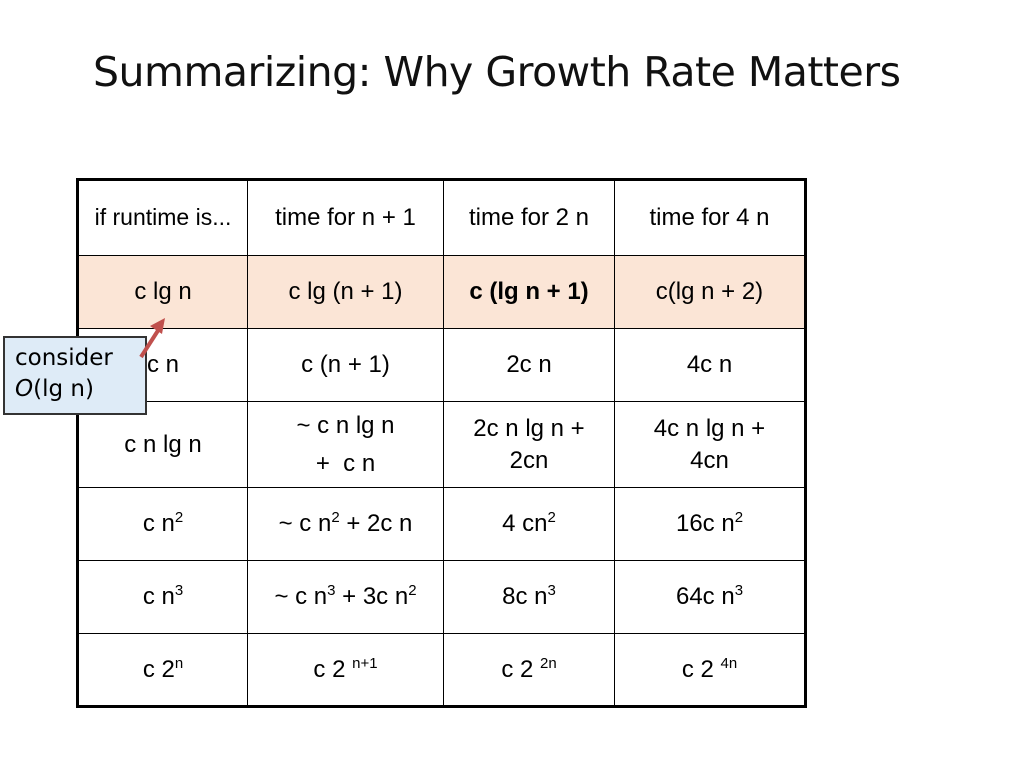 This screenshot has height=768, width=1024. I want to click on header-4n: time for 4 n, so click(710, 217).